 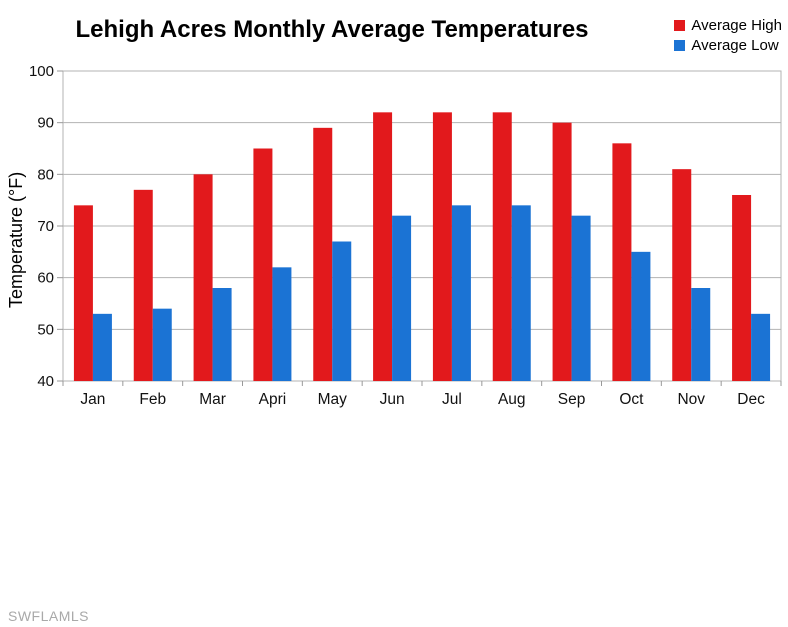 I want to click on bar-average-low-dec, so click(x=761, y=347).